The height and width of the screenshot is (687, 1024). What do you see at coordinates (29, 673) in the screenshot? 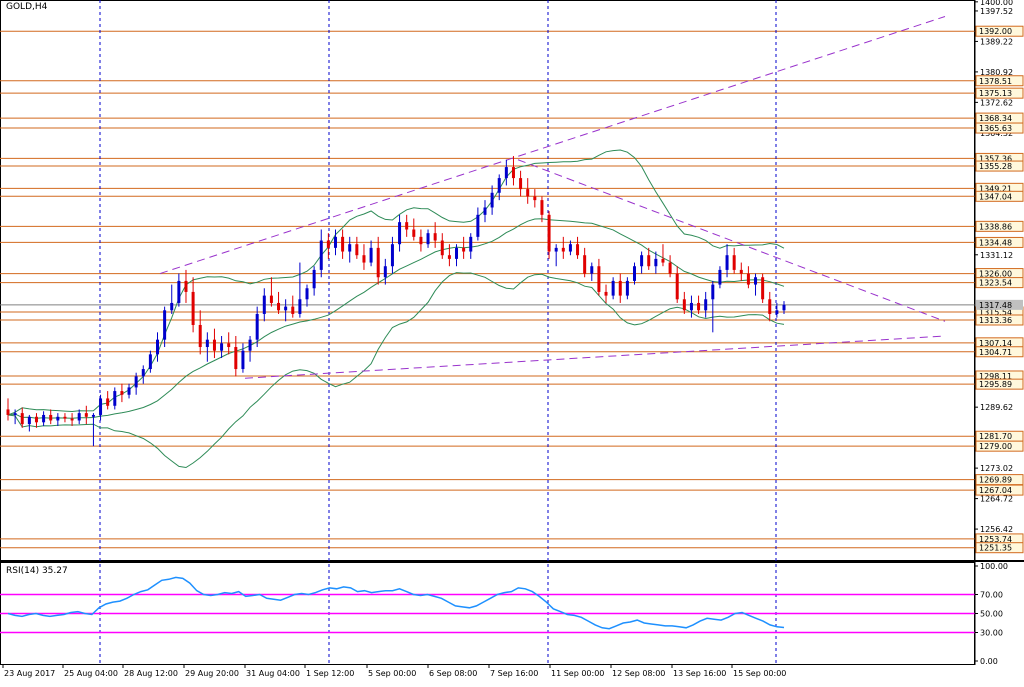
I see `time-axis-label: 23 Aug 2017` at bounding box center [29, 673].